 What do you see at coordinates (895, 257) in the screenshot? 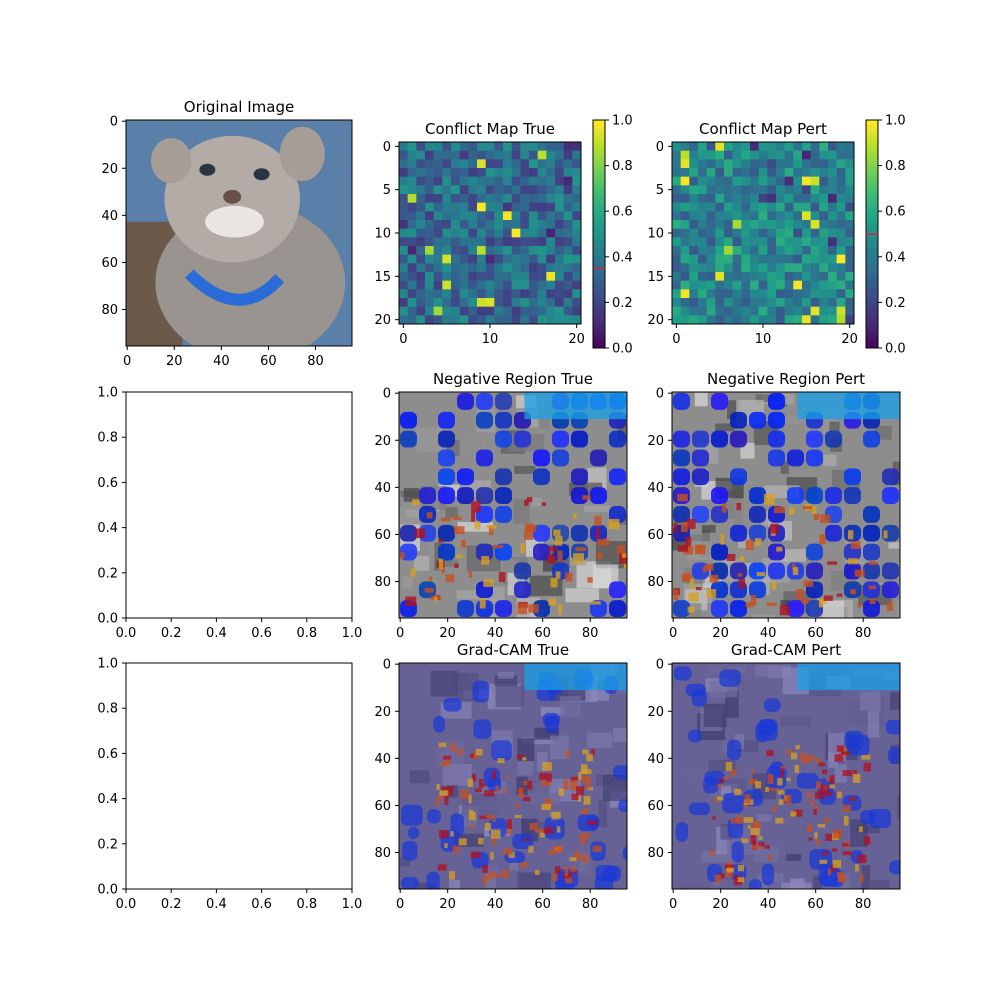
I see `colorbar-tick-label: 0.4` at bounding box center [895, 257].